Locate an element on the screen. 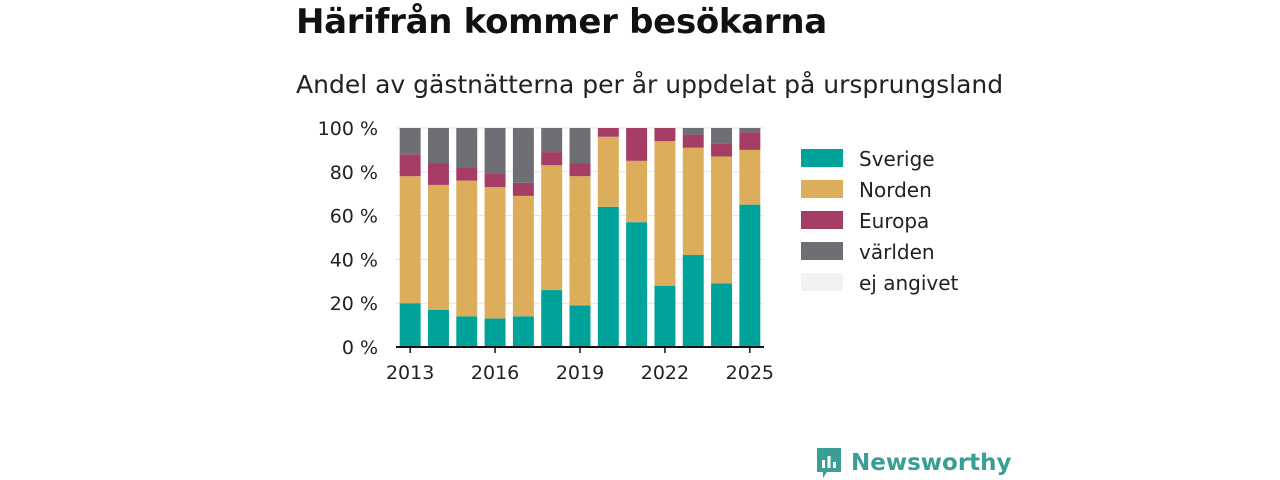 The height and width of the screenshot is (480, 1280). chart-title: Härifrån kommer besökarna is located at coordinates (561, 22).